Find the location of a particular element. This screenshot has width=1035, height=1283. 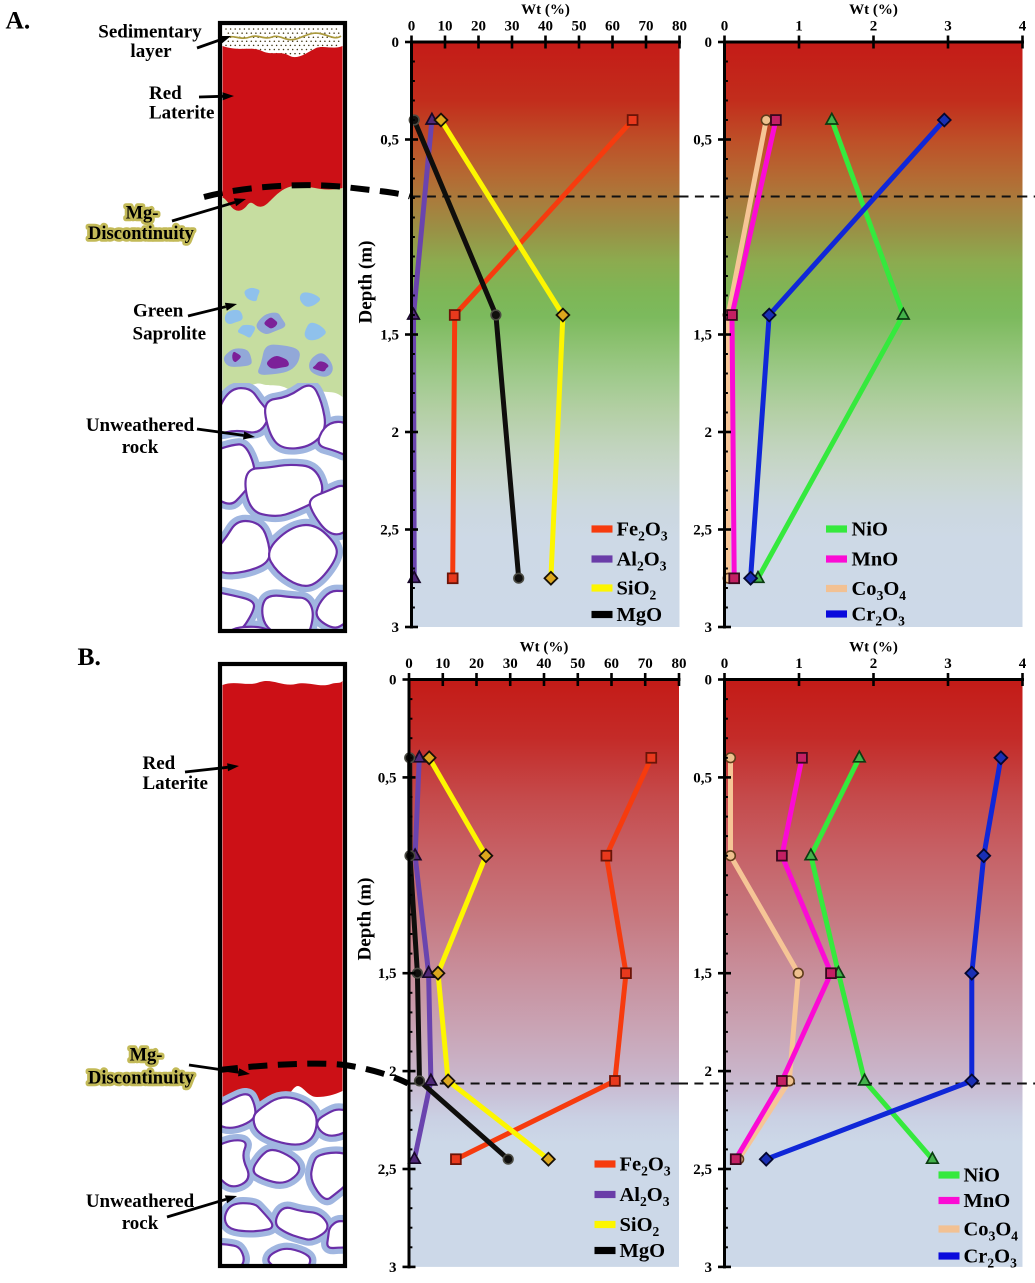

svg-text: Saprolite is located at coordinates (170, 334).